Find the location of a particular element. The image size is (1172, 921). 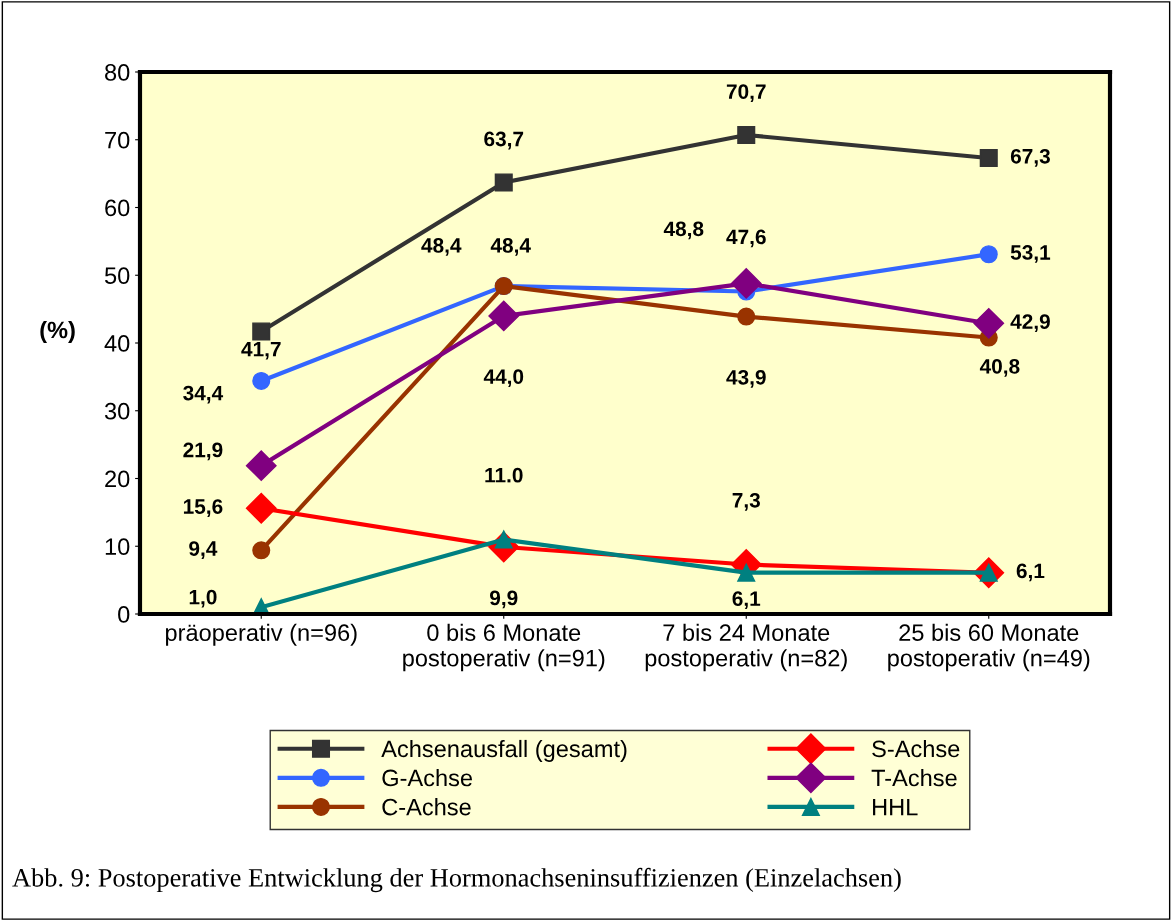

data-label: 67,3 is located at coordinates (1030, 157).